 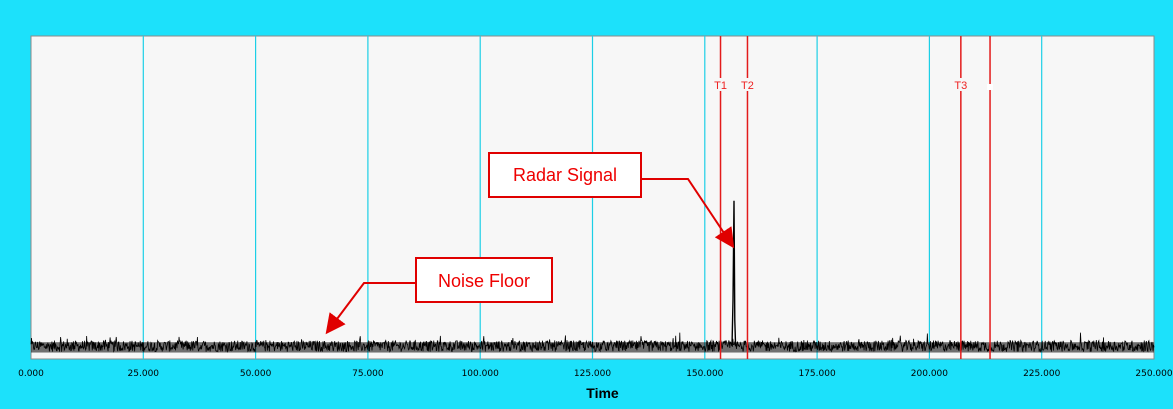 I want to click on time-marker-label: T2, so click(x=747, y=86).